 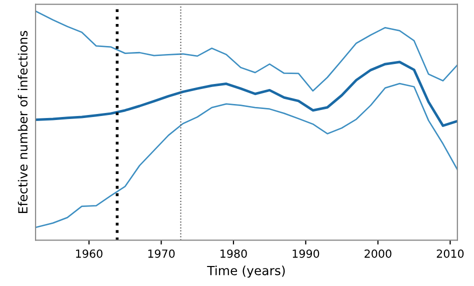 I want to click on x-tick-label: 1980, so click(x=233, y=253).